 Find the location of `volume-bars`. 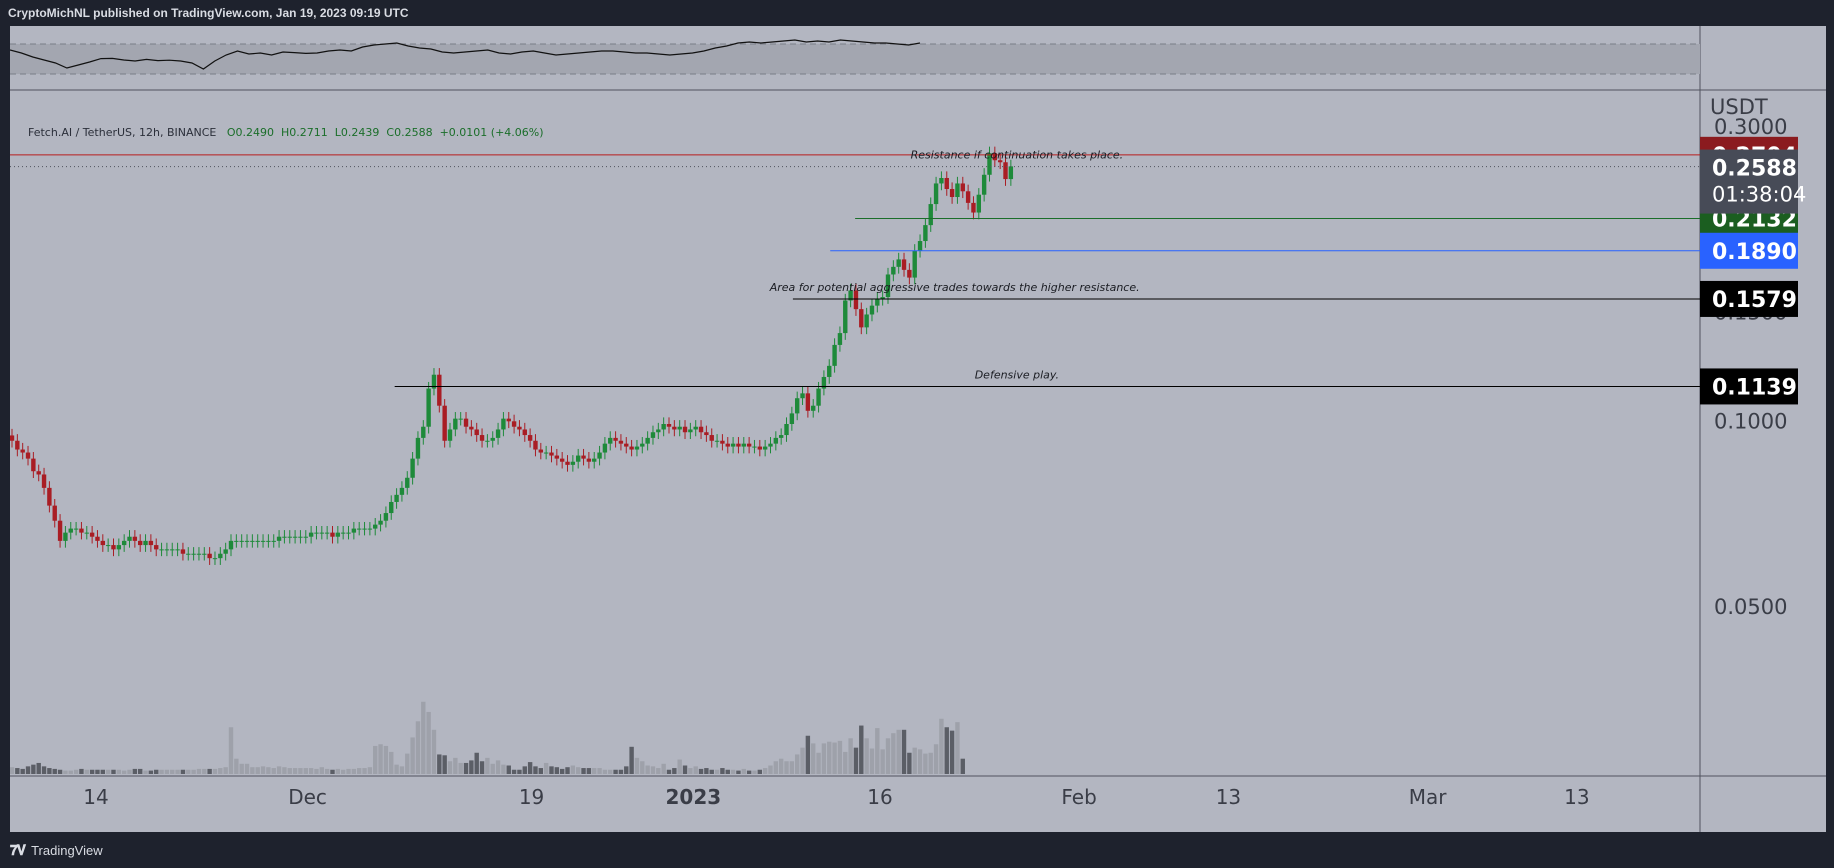

volume-bars is located at coordinates (487, 737).